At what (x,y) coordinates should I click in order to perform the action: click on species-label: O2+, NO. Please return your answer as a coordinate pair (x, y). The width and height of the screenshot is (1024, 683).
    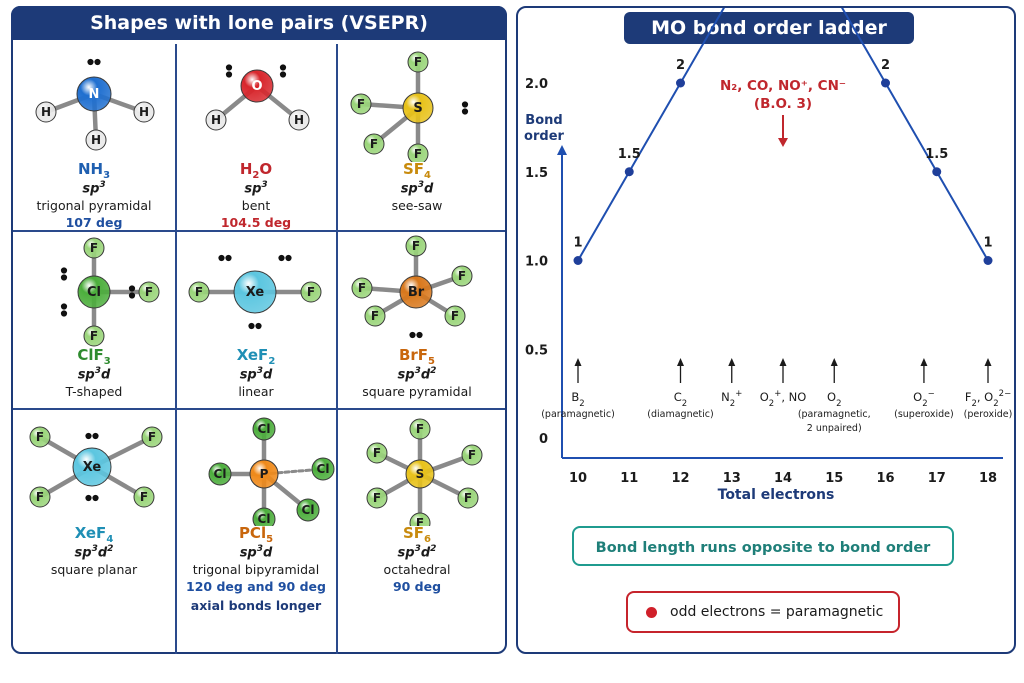
    Looking at the image, I should click on (783, 399).